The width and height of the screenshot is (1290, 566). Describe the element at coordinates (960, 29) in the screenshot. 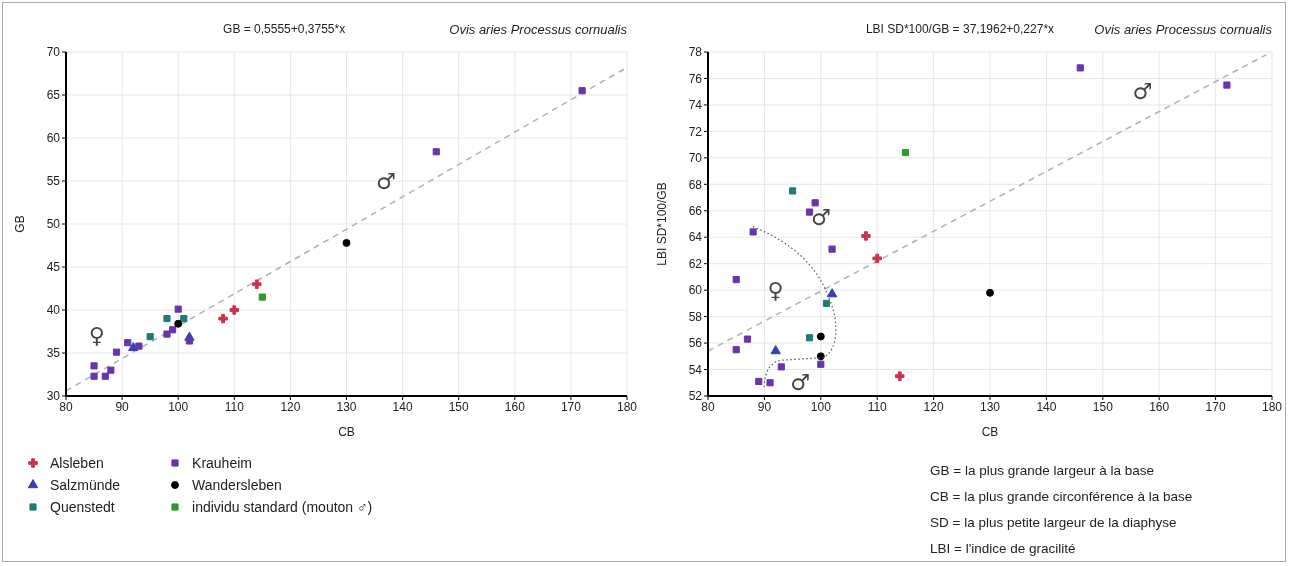

I see `chart-title: LBI SD*100/GB = 37,1962+0,227*x` at that location.